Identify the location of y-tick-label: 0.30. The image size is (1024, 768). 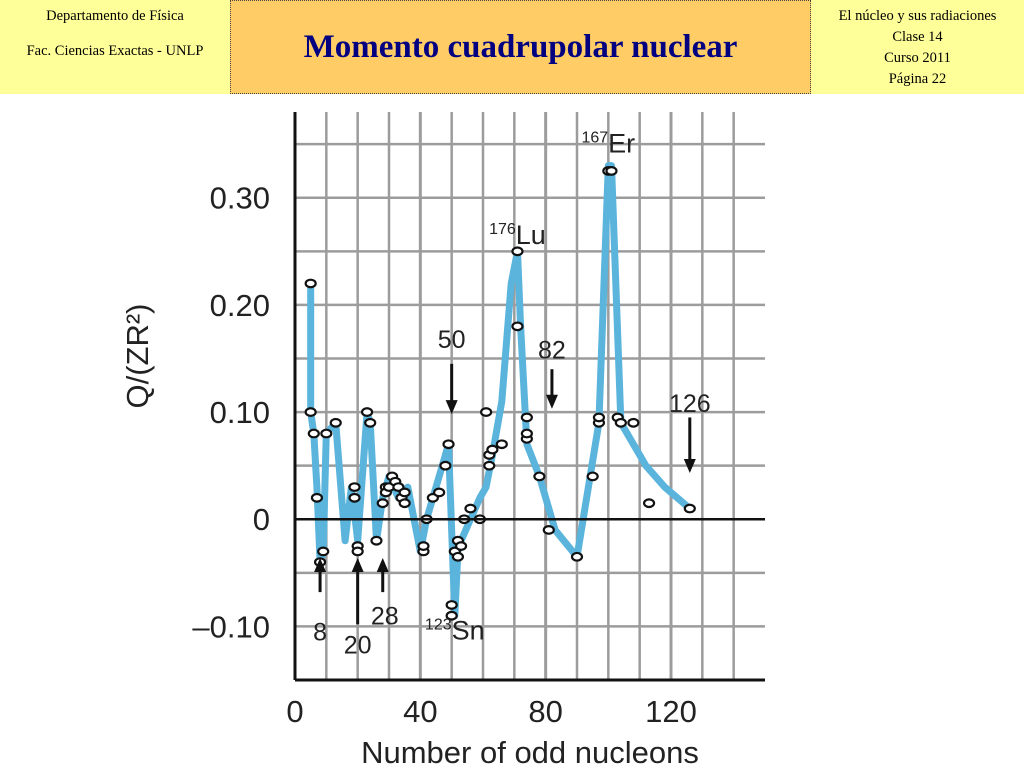
(240, 198).